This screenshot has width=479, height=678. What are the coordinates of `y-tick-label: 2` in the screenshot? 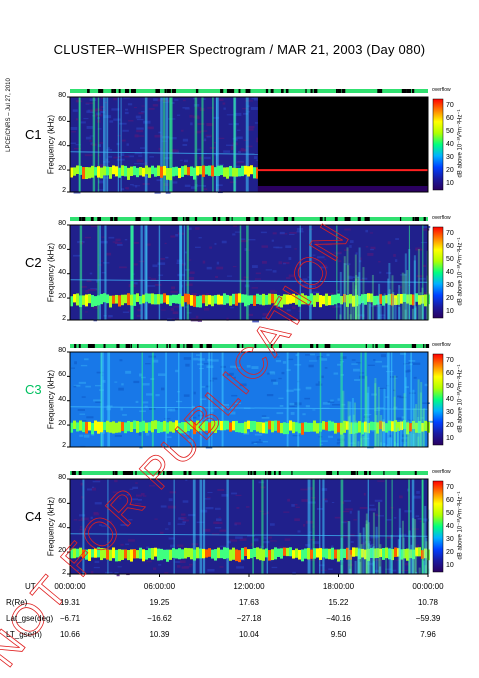 It's located at (64, 445).